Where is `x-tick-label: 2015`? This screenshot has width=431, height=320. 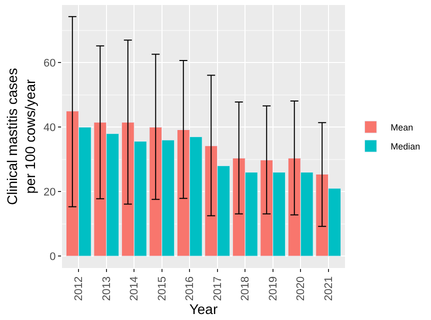 x-tick-label: 2015 is located at coordinates (162, 288).